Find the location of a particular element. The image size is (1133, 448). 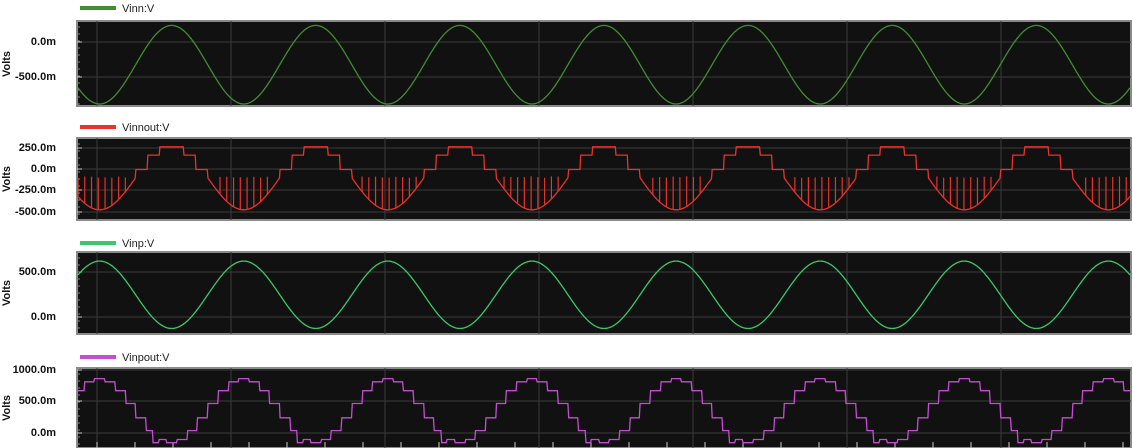

legend-label: Vinnout:V is located at coordinates (146, 128).